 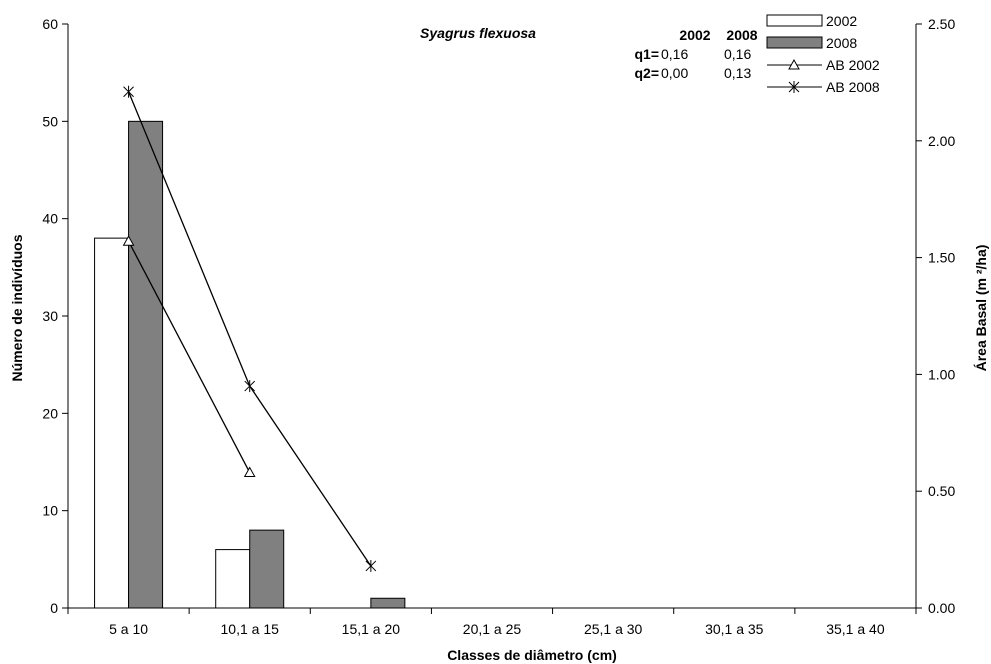 I want to click on x-tick-label: 35,1 a 40, so click(x=855, y=629).